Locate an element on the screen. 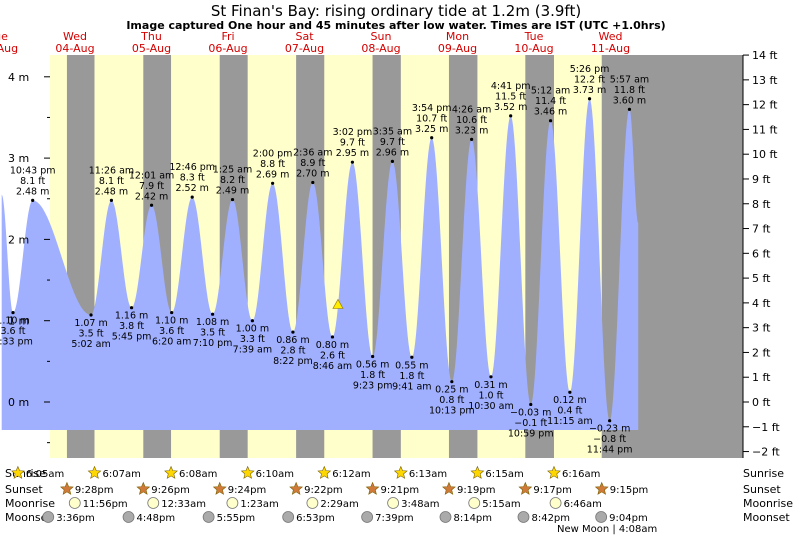 The height and width of the screenshot is (537, 793). low-tide-label: 0.4 ft is located at coordinates (569, 411).